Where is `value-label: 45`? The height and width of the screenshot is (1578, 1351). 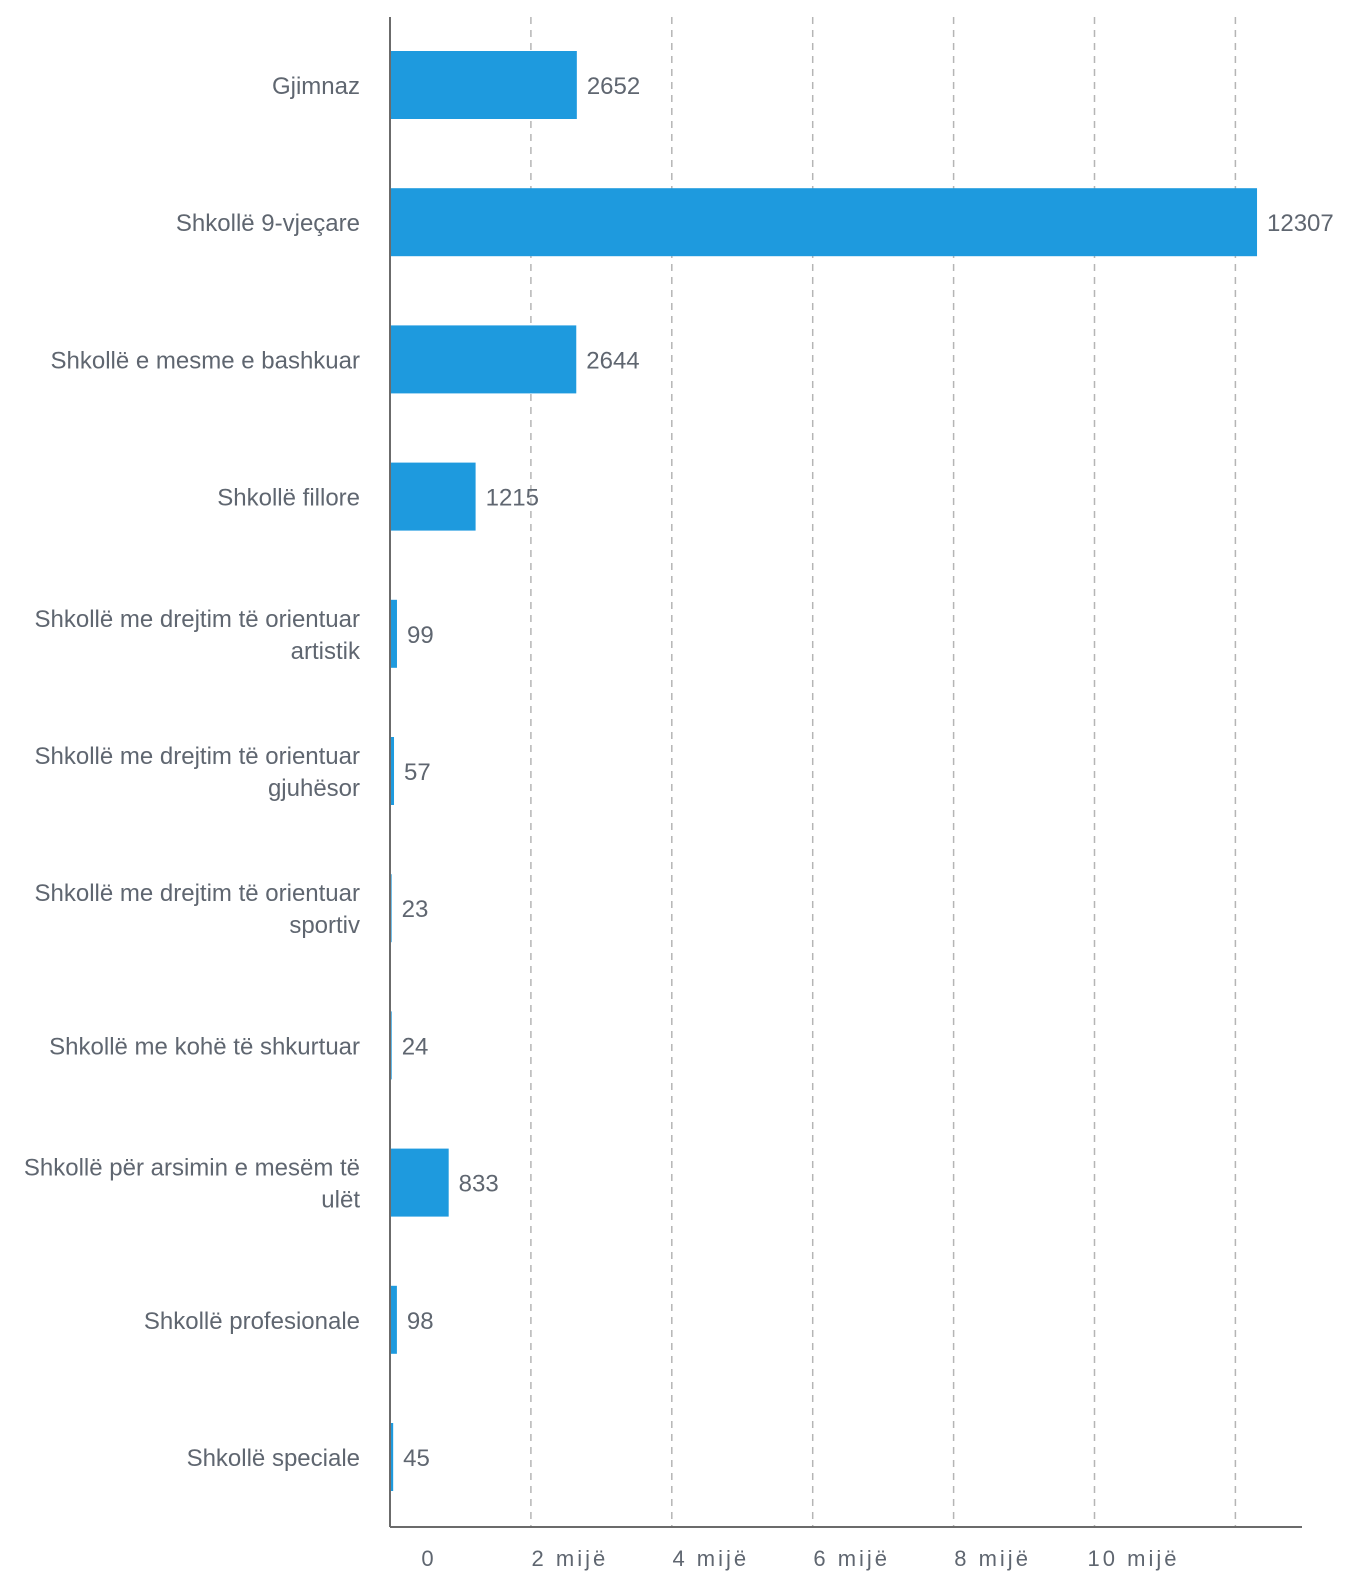 value-label: 45 is located at coordinates (416, 1458).